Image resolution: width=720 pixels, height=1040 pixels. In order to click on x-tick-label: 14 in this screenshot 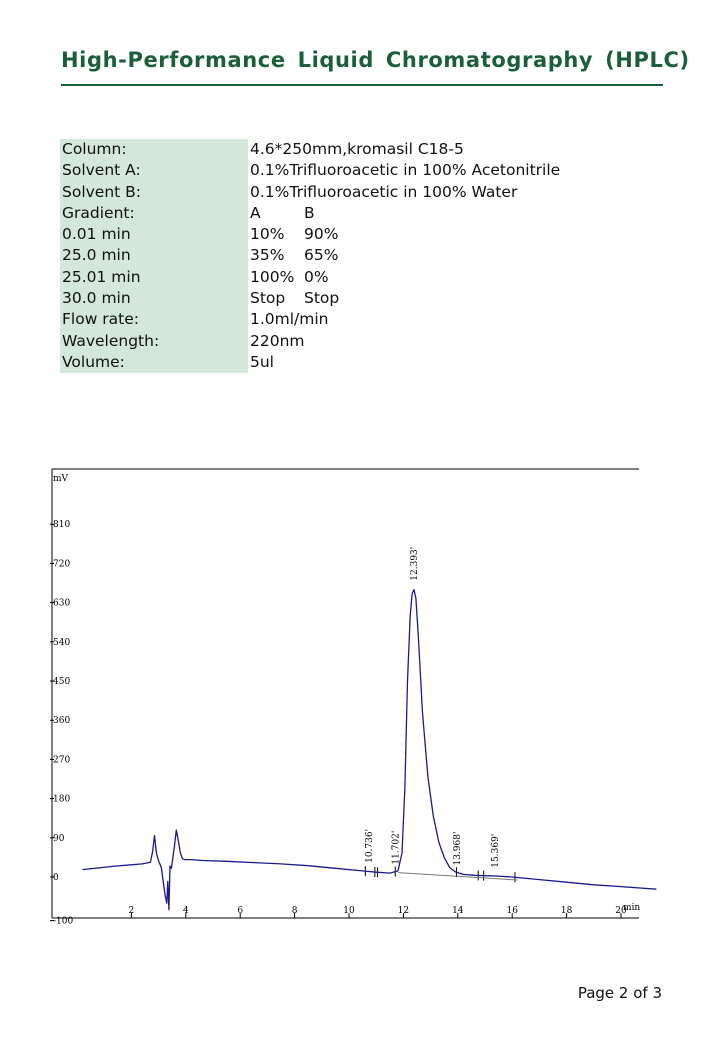, I will do `click(458, 911)`.